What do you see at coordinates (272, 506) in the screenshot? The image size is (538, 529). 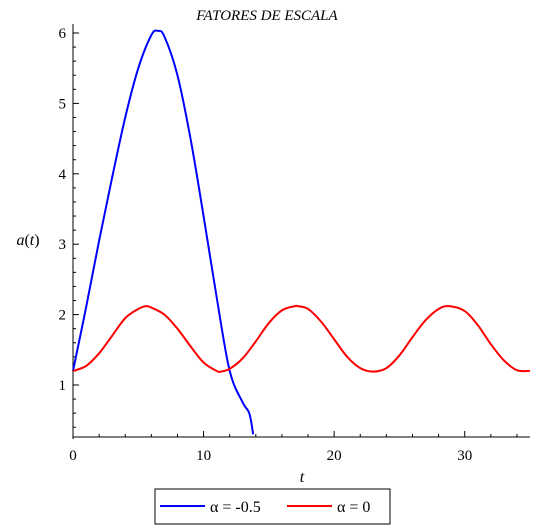 I see `legend: α = -0.5 α = 0` at bounding box center [272, 506].